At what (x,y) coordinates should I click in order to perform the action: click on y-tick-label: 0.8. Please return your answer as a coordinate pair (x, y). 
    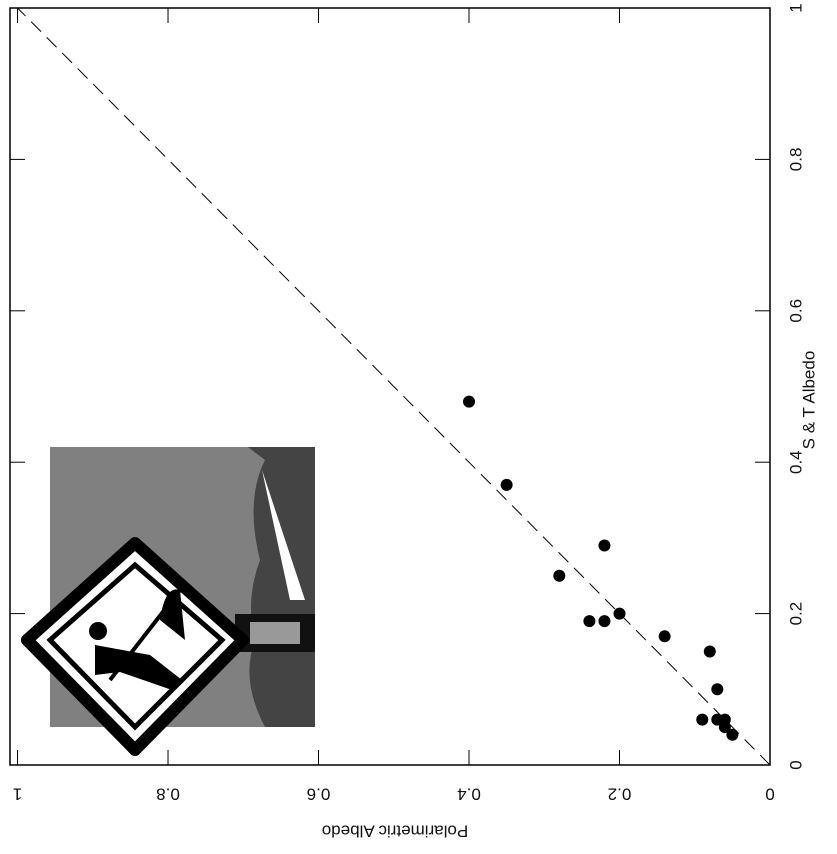
    Looking at the image, I should click on (168, 794).